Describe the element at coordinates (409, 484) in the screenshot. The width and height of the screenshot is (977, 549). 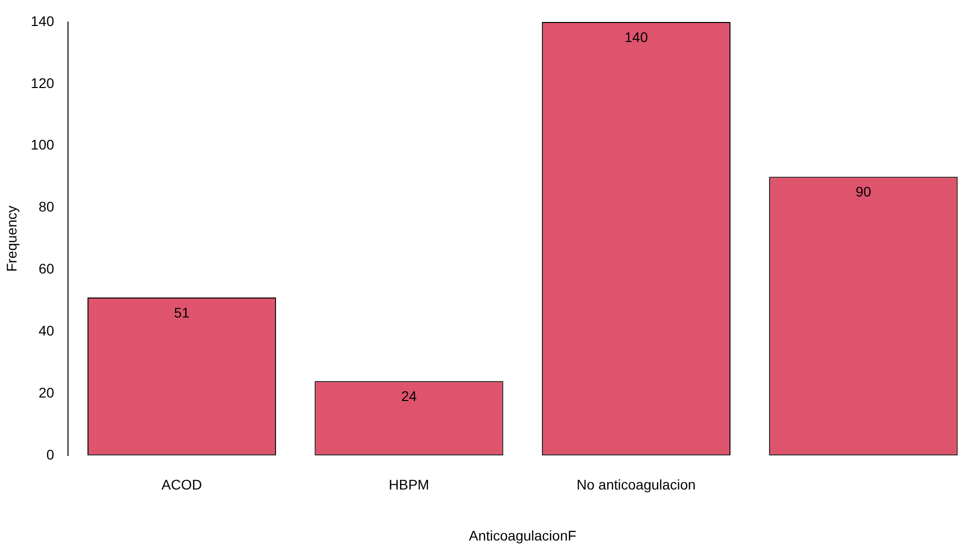
I see `x-tick-label: HBPM` at that location.